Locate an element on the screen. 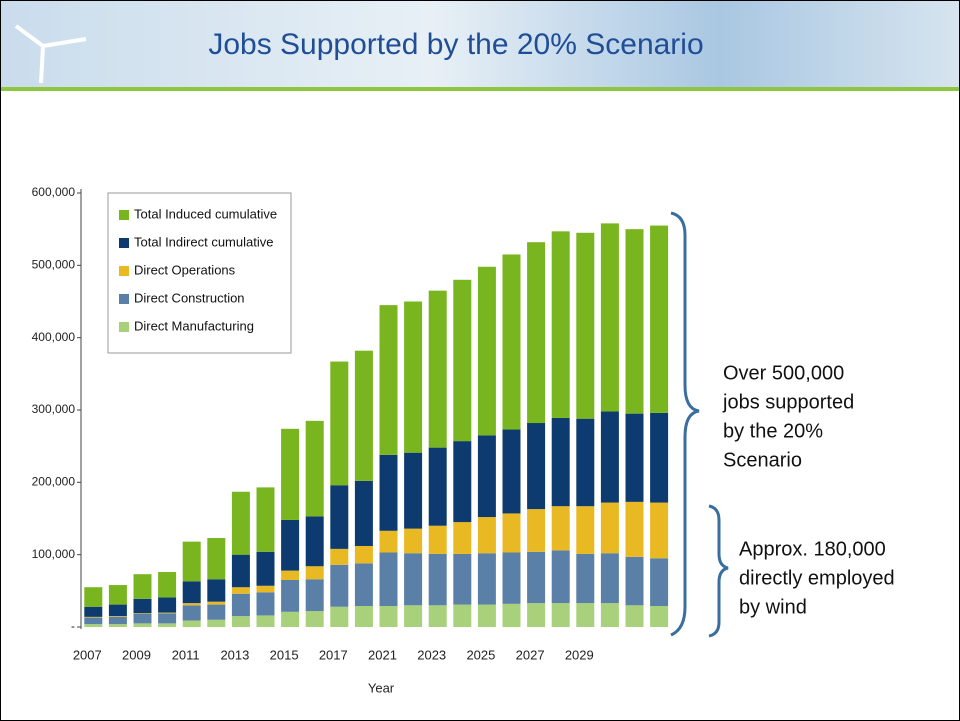  x-axis-title: Year is located at coordinates (381, 687).